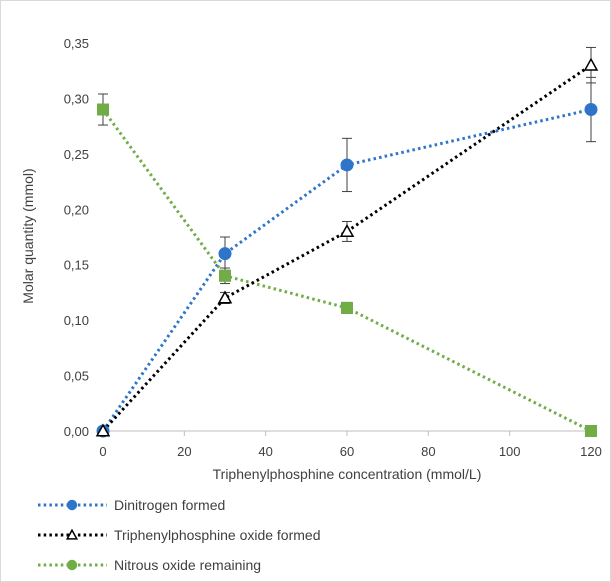 The image size is (611, 582). What do you see at coordinates (347, 451) in the screenshot?
I see `x-tick-label: 60` at bounding box center [347, 451].